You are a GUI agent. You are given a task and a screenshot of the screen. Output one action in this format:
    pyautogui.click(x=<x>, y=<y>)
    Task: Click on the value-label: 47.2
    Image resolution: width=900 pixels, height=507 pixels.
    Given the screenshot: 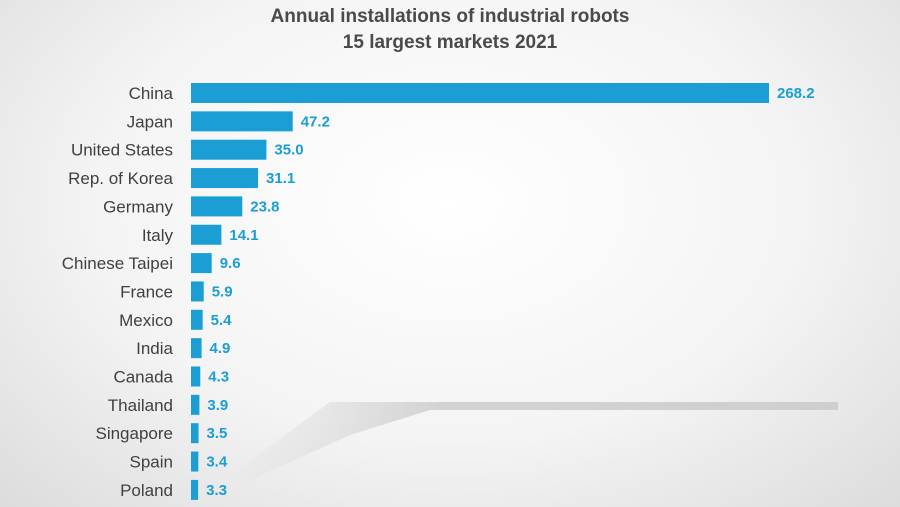 What is the action you would take?
    pyautogui.click(x=315, y=121)
    